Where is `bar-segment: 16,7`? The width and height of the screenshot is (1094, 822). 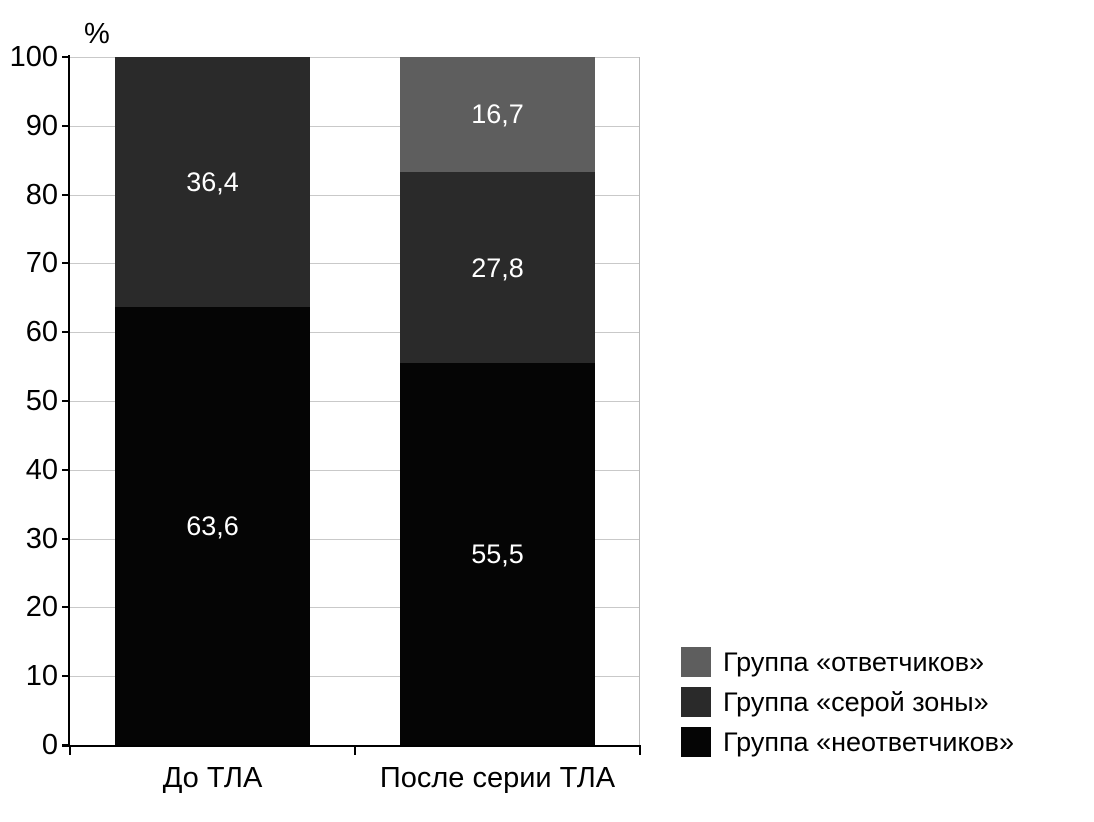
bar-segment: 16,7 is located at coordinates (497, 114).